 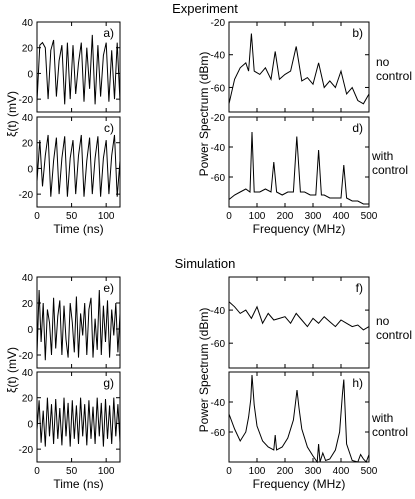 I want to click on section-title-experiment: Experiment, so click(x=205, y=8).